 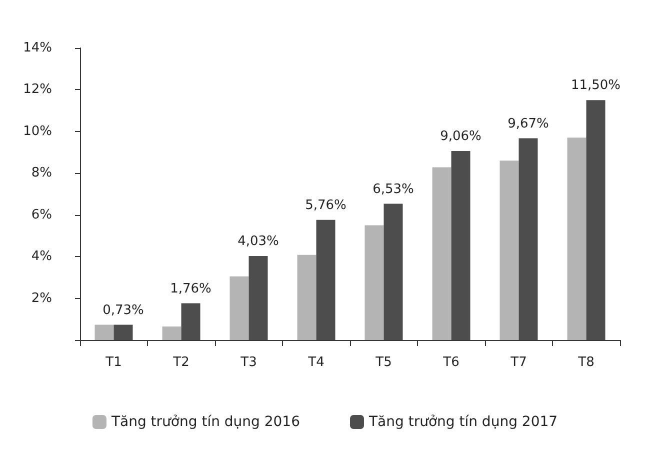 I want to click on data-label: 5,76%, so click(x=325, y=205).